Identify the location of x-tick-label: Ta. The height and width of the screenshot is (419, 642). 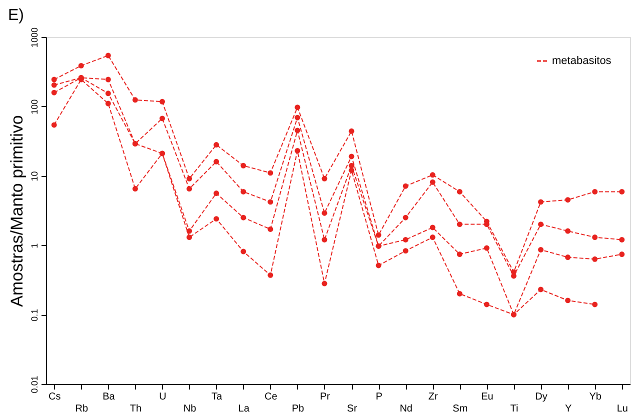
(217, 397).